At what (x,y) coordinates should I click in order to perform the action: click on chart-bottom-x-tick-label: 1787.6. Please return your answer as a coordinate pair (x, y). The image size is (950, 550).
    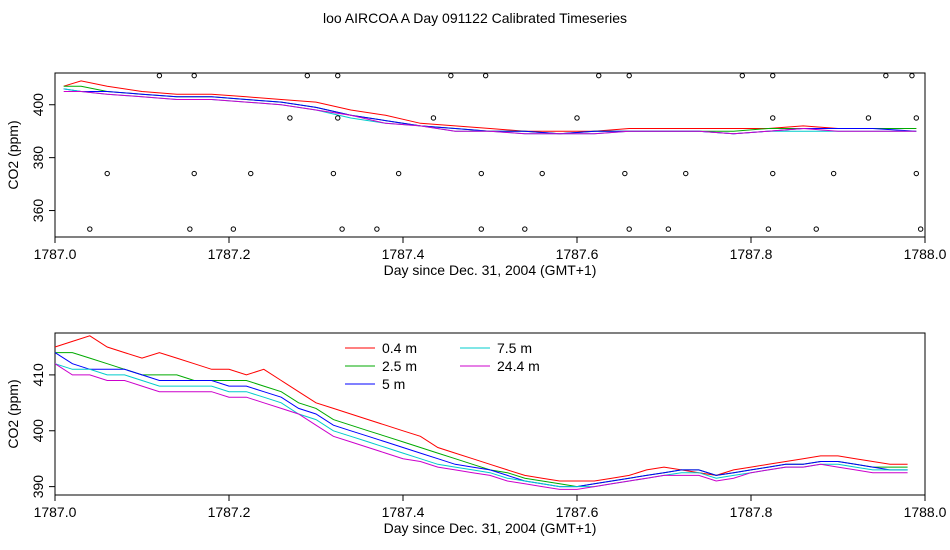
    Looking at the image, I should click on (577, 512).